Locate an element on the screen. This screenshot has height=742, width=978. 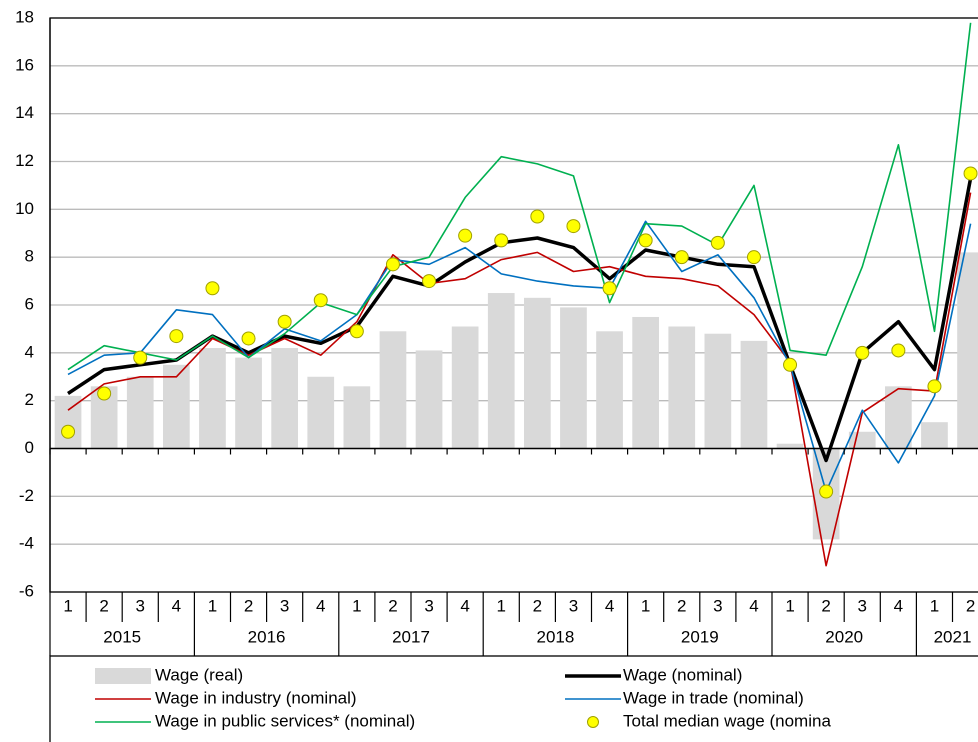
x-group-label: 2017 is located at coordinates (411, 636).